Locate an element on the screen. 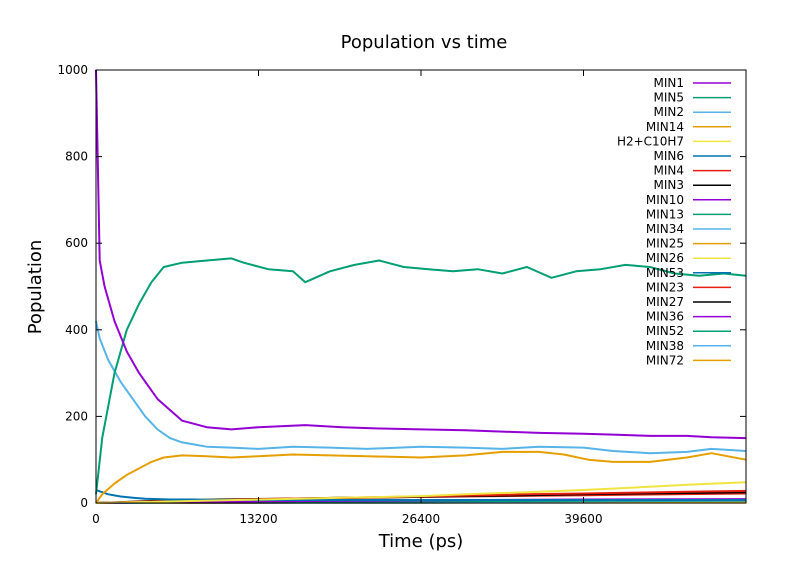 The image size is (792, 567). y-tick-label: 1000 is located at coordinates (72, 70).